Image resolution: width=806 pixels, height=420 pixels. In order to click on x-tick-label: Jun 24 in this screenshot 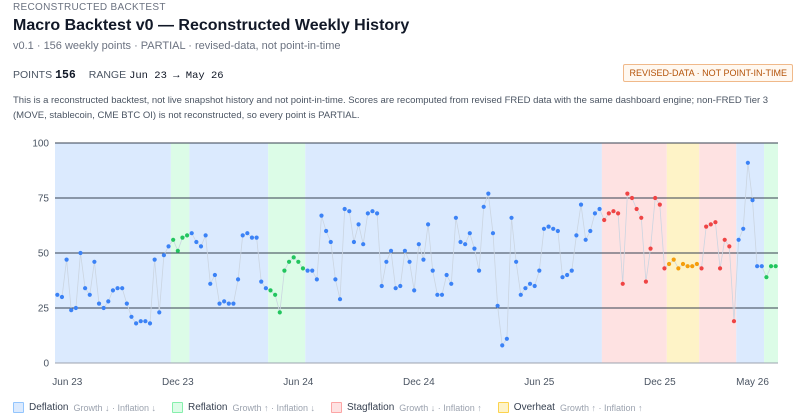, I will do `click(298, 382)`.